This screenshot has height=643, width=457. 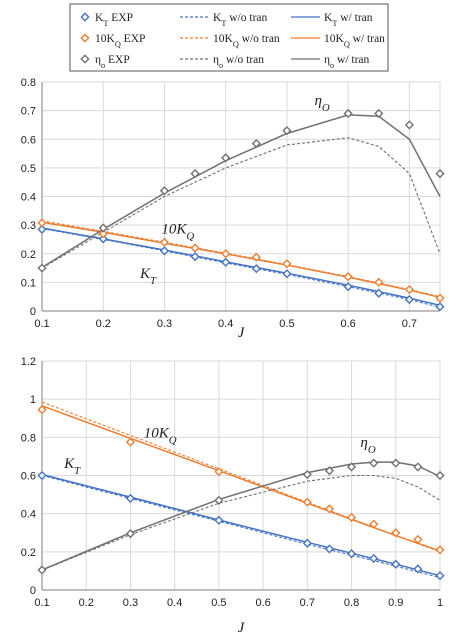 I want to click on y-tick-label: 0.6, so click(x=28, y=140).